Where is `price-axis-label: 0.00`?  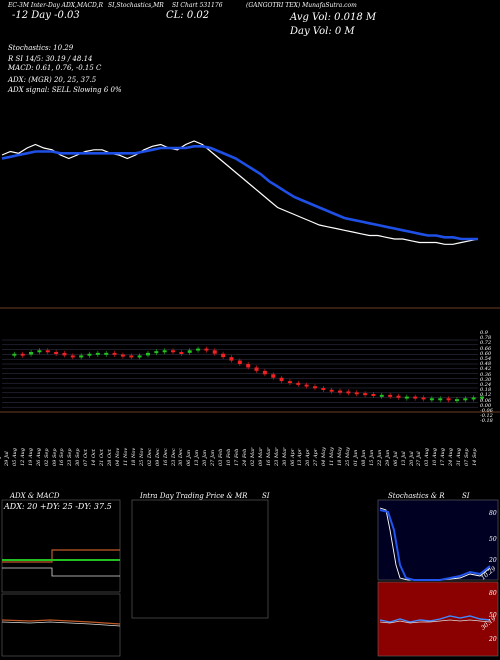
price-axis-label: 0.00 is located at coordinates (486, 405).